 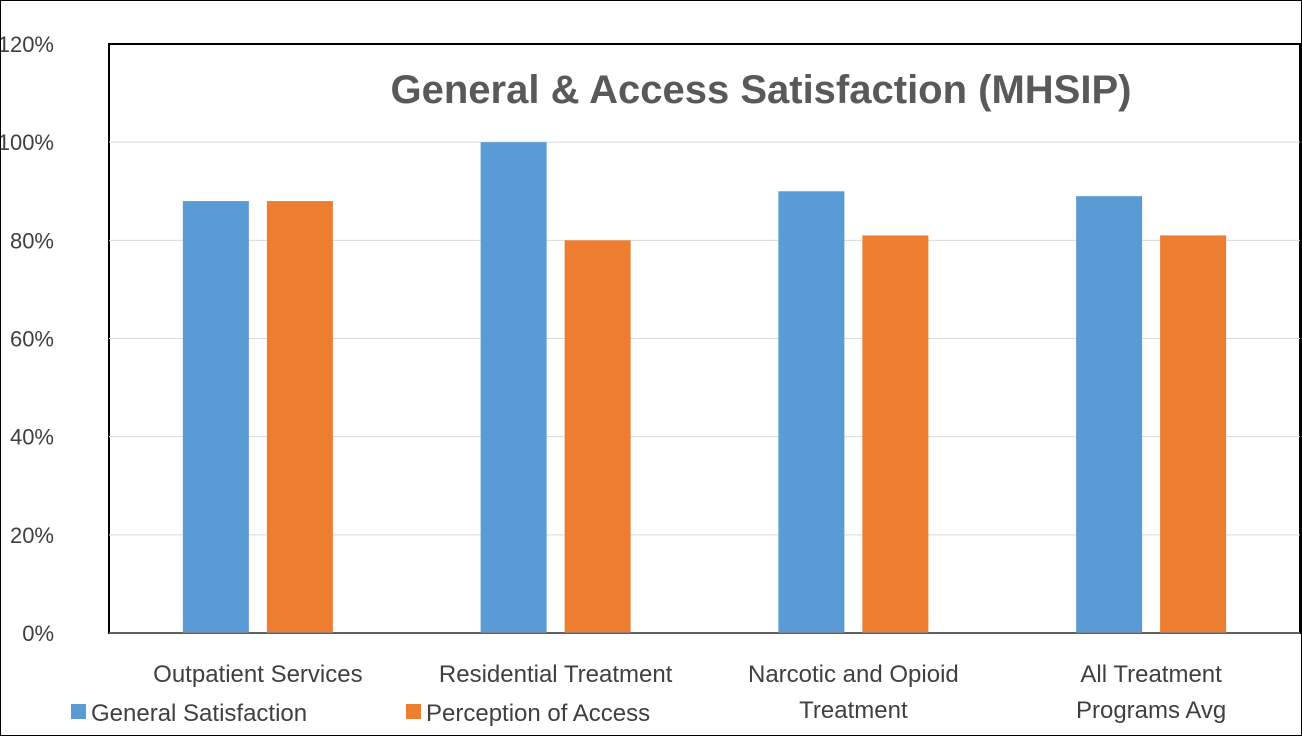 I want to click on x-category-label: Treatment, so click(x=853, y=710).